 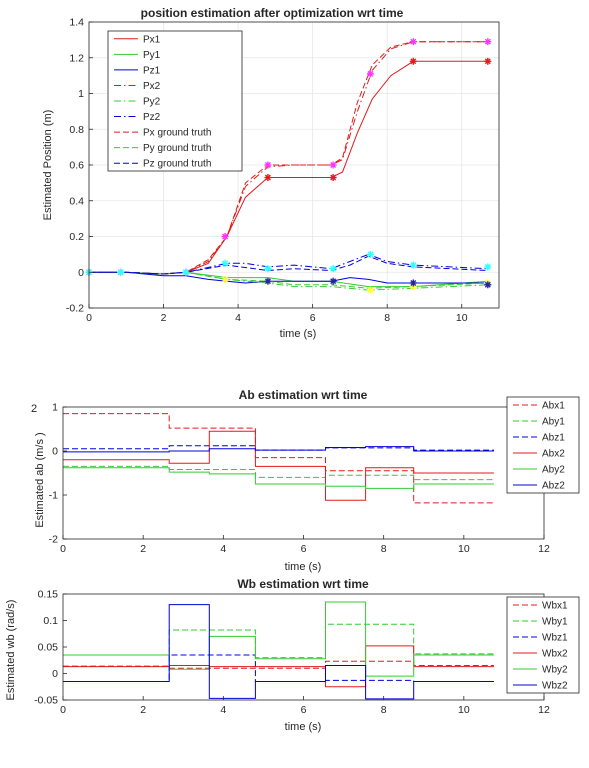 What do you see at coordinates (555, 606) in the screenshot?
I see `legend-label: Wbx1` at bounding box center [555, 606].